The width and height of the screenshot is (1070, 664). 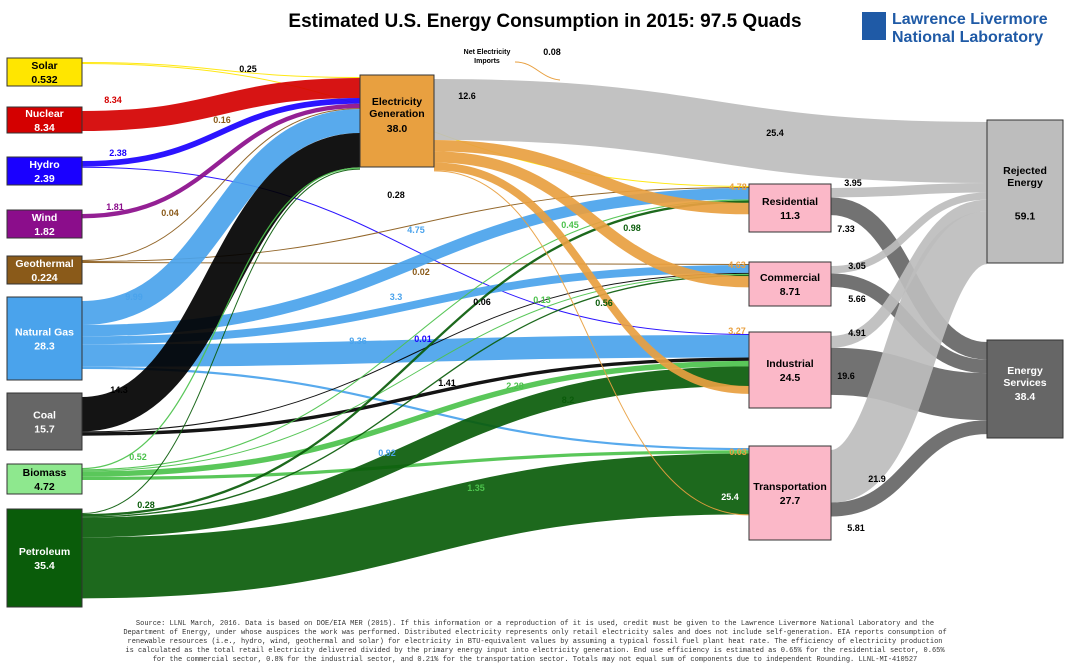 What do you see at coordinates (482, 302) in the screenshot?
I see `flow-value: 0.06` at bounding box center [482, 302].